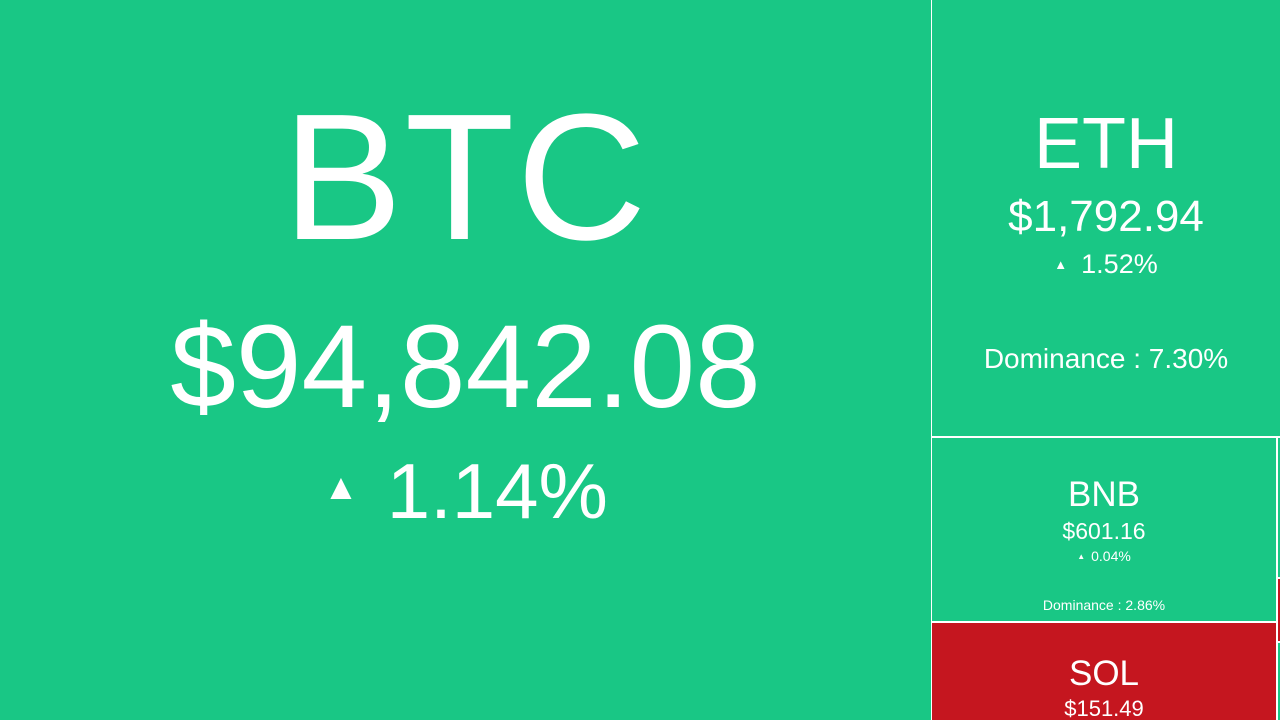 Image resolution: width=1280 pixels, height=720 pixels. I want to click on coin-dominance: Dominance : 2.86%, so click(1104, 605).